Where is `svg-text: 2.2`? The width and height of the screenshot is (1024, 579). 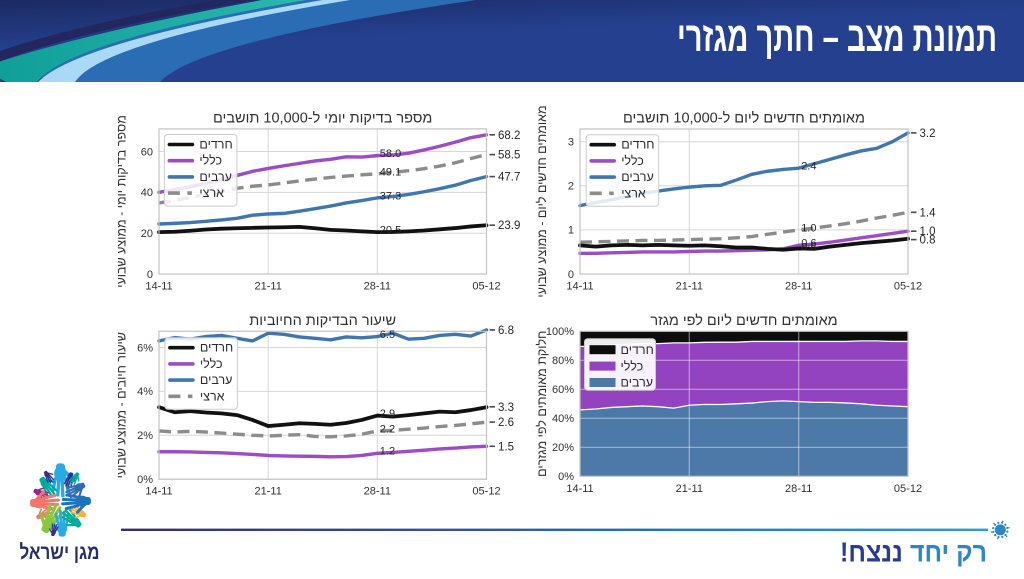 svg-text: 2.2 is located at coordinates (387, 429).